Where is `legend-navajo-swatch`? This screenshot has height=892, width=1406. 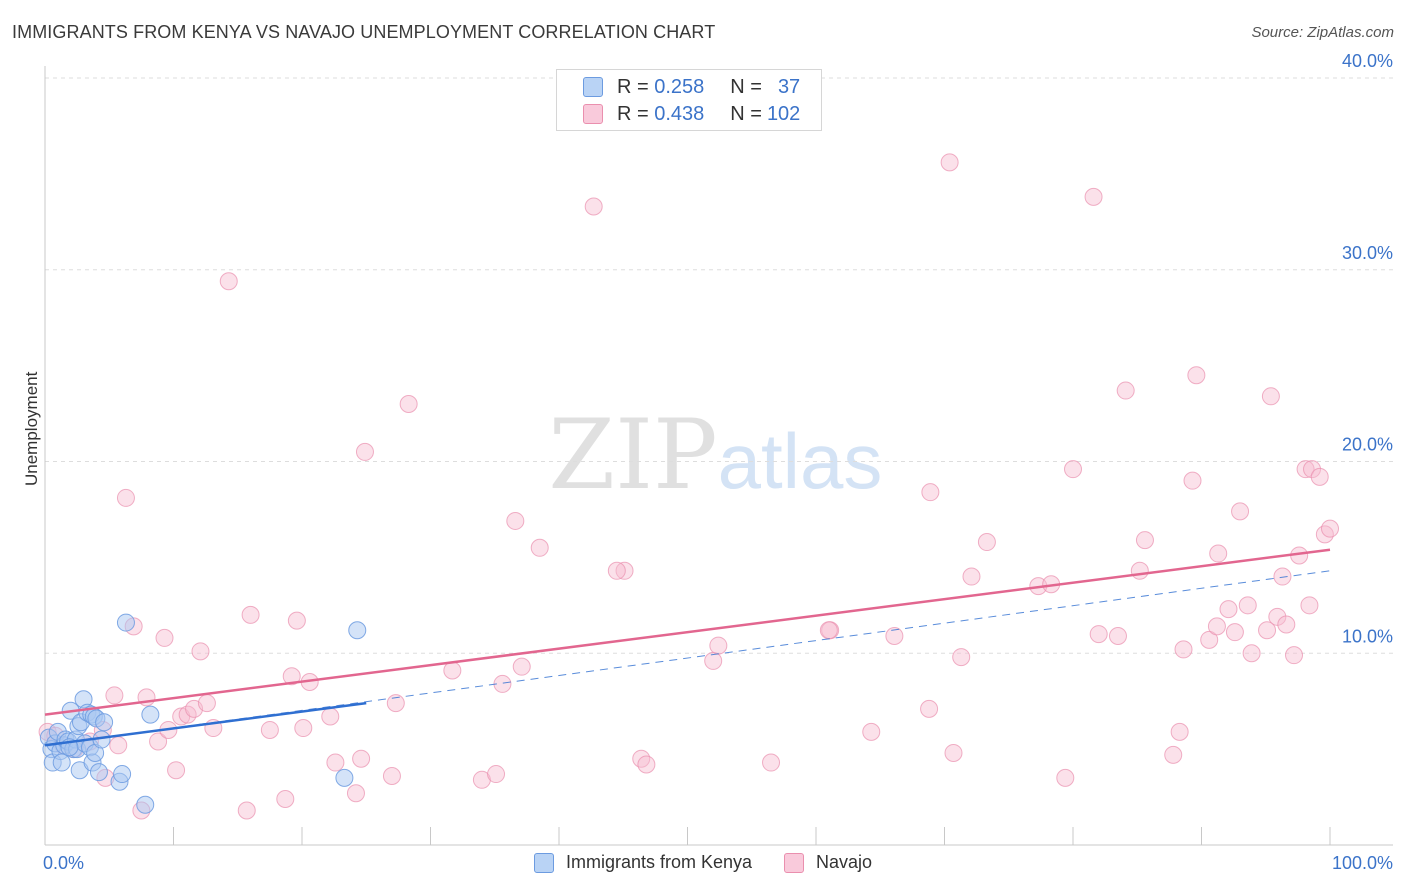 legend-navajo-swatch is located at coordinates (794, 862).